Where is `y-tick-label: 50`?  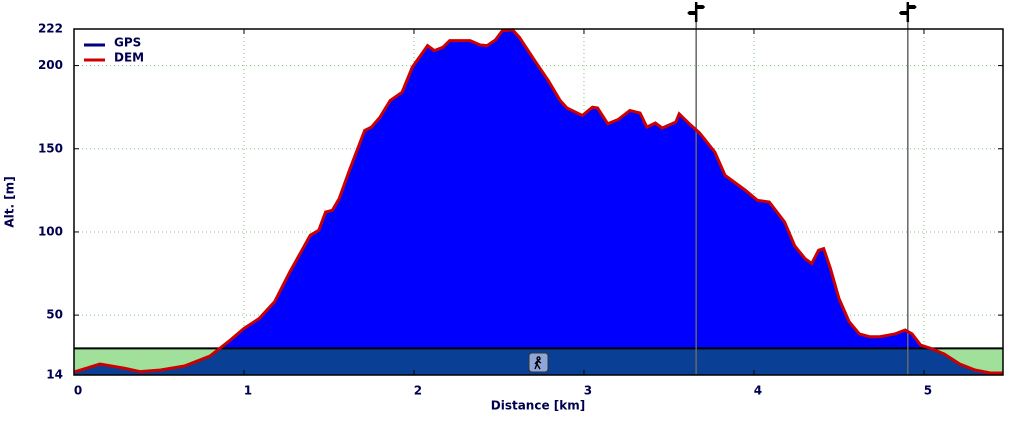 y-tick-label: 50 is located at coordinates (54, 315).